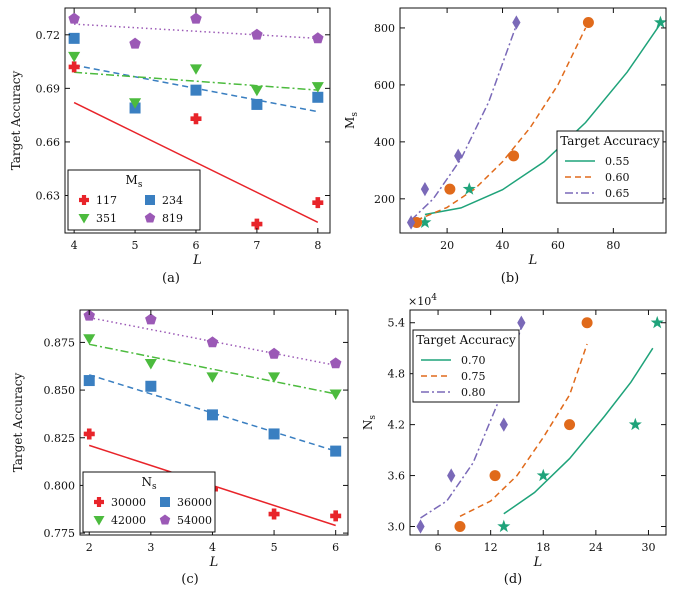 This screenshot has width=684, height=593. Describe the element at coordinates (648, 547) in the screenshot. I see `x-tick-label: 30` at that location.